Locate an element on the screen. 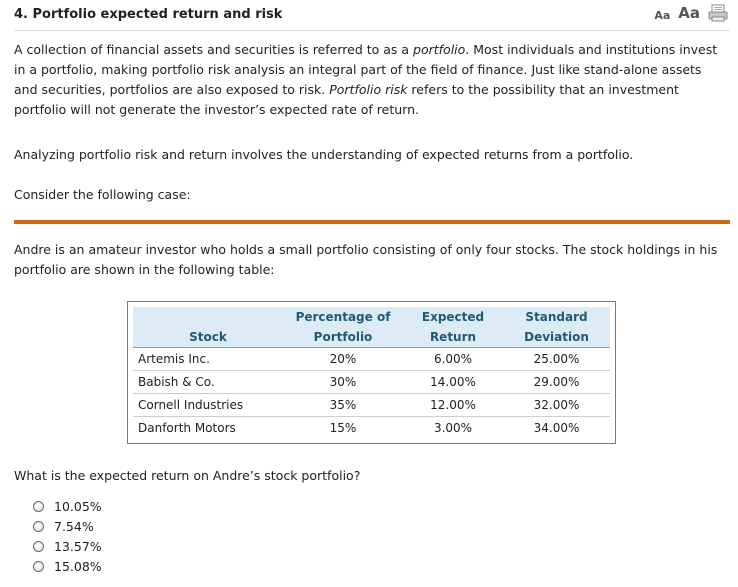 The width and height of the screenshot is (738, 587). answer-options: 10.05% 7.54% 13.57% 15.08% is located at coordinates (67, 536).